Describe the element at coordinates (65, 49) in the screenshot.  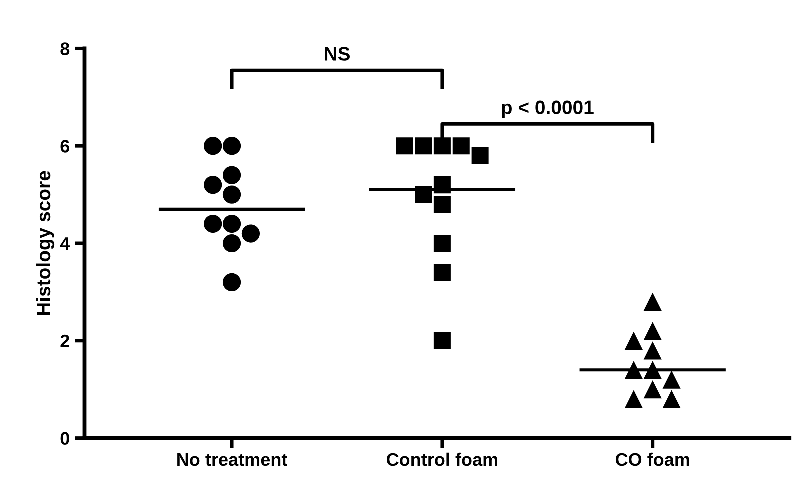
I see `y-tick-label: 8` at that location.